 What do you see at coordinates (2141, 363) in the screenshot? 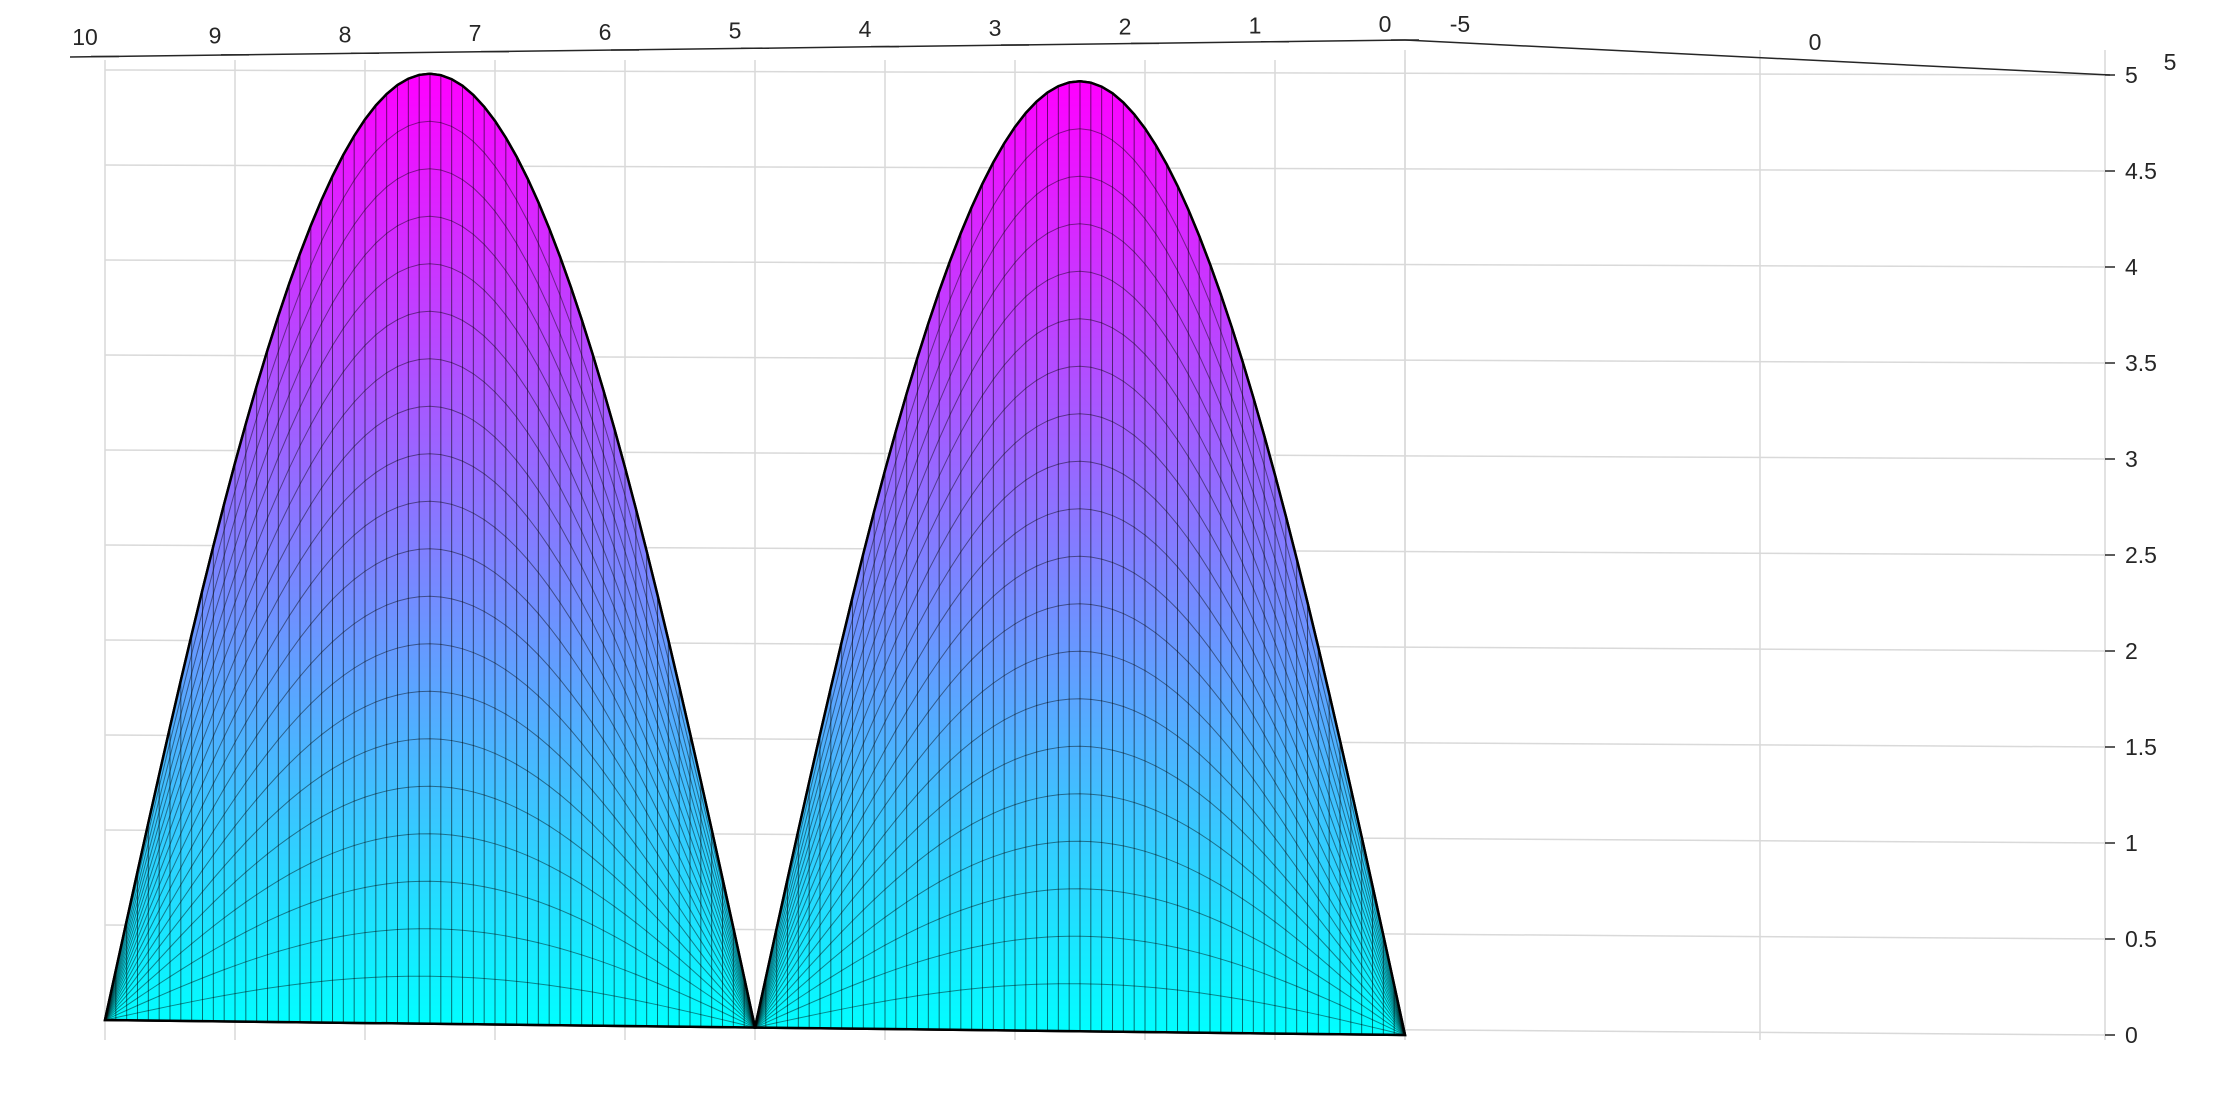
I see `z-tick-label: 3.5` at bounding box center [2141, 363].